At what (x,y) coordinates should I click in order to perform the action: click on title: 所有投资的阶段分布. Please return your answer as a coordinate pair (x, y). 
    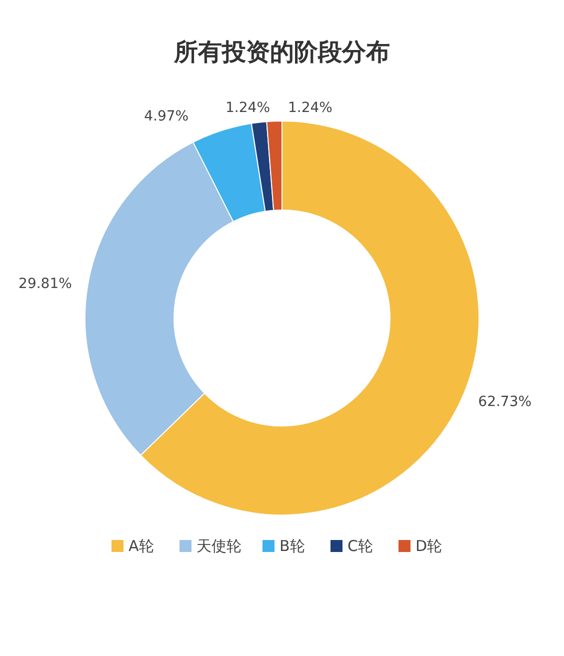
    Looking at the image, I should click on (282, 52).